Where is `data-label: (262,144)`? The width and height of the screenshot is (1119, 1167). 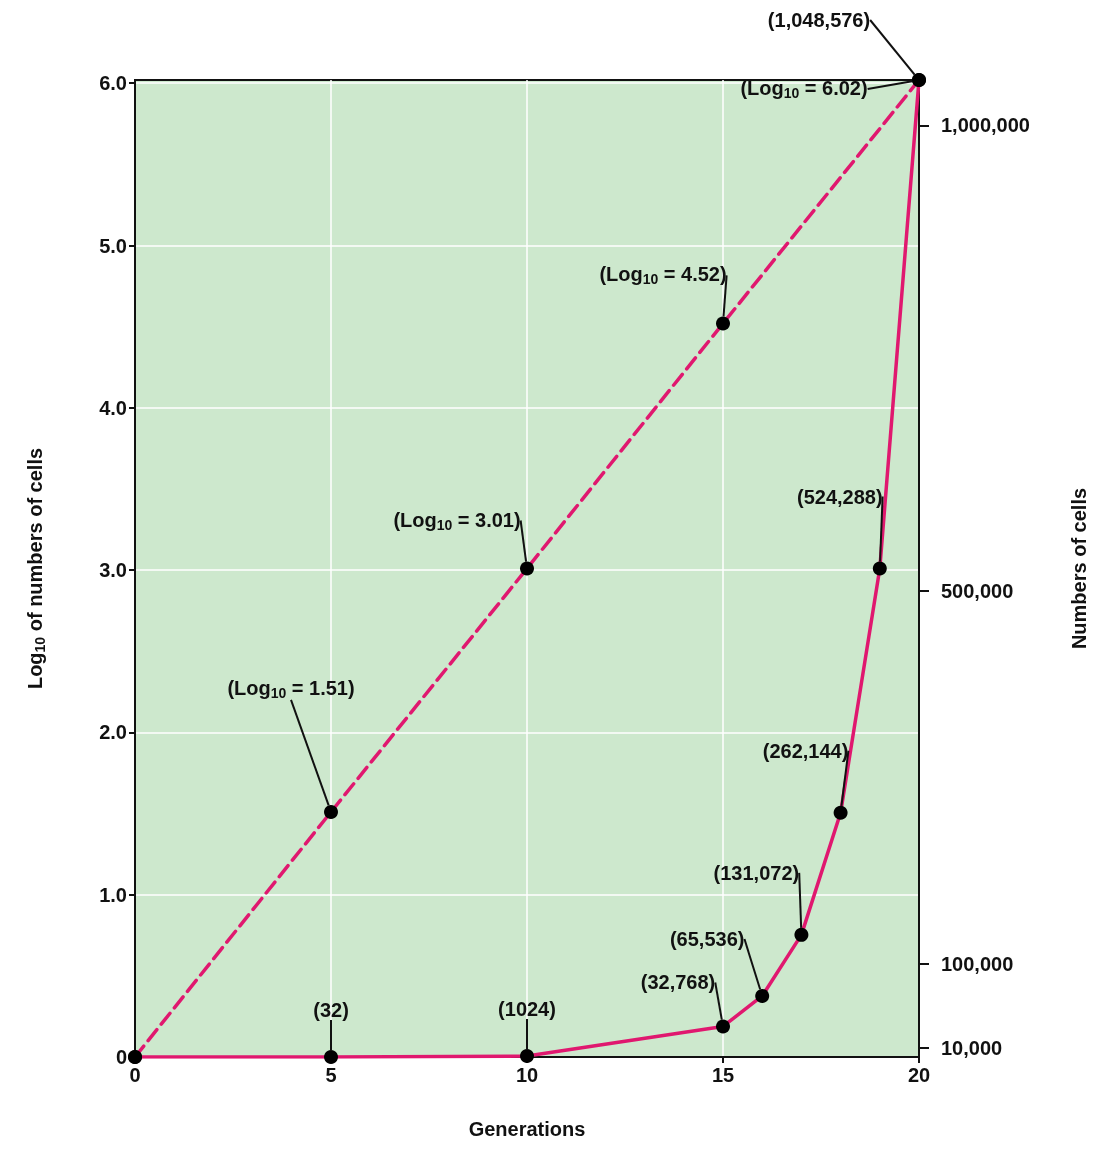 data-label: (262,144) is located at coordinates (805, 750).